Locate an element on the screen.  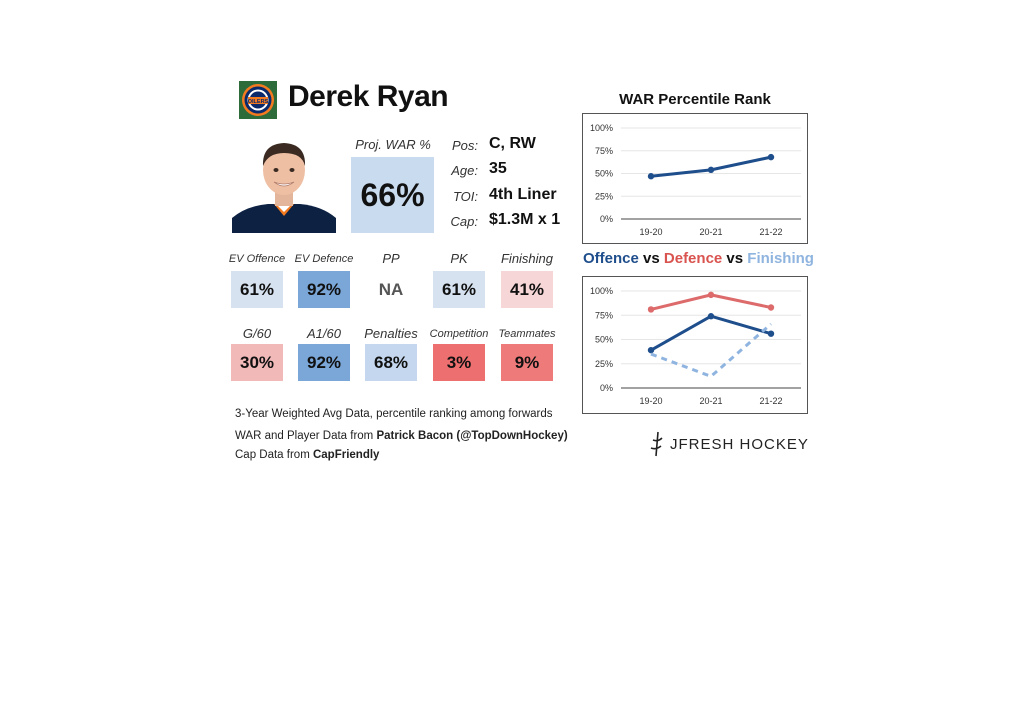
stat-box-g60: 30% is located at coordinates (257, 362).